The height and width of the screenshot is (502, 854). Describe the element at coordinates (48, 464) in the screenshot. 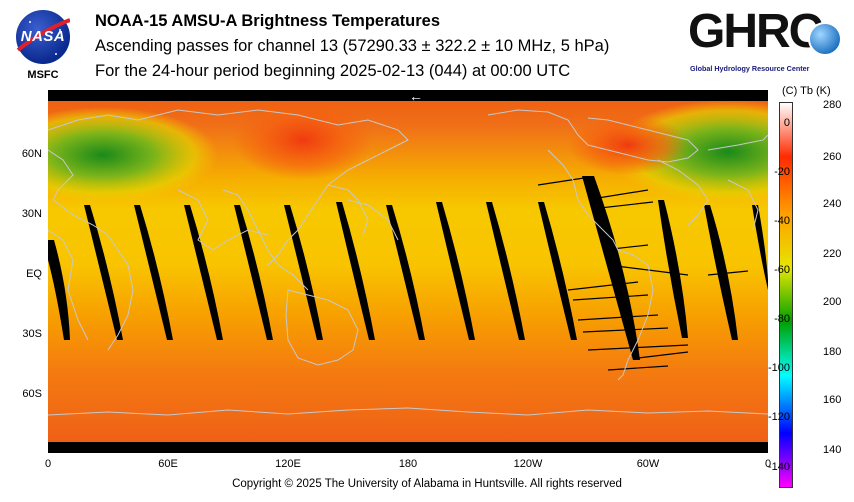

I see `lon-label-0-west: 0` at that location.